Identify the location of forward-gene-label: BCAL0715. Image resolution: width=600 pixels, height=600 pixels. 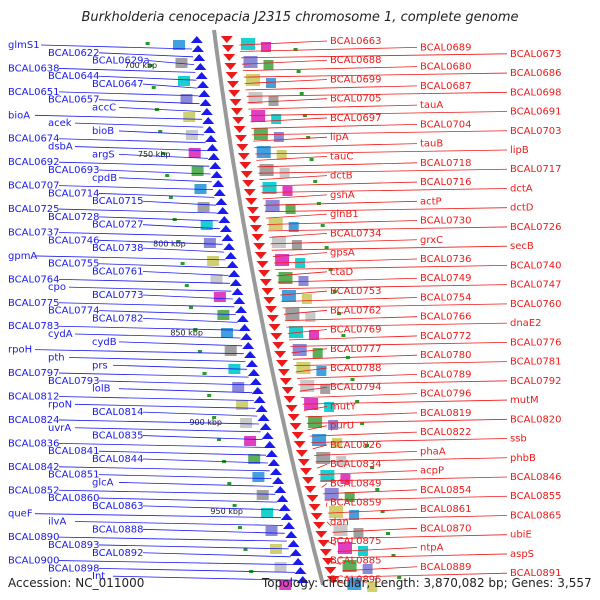
(118, 201).